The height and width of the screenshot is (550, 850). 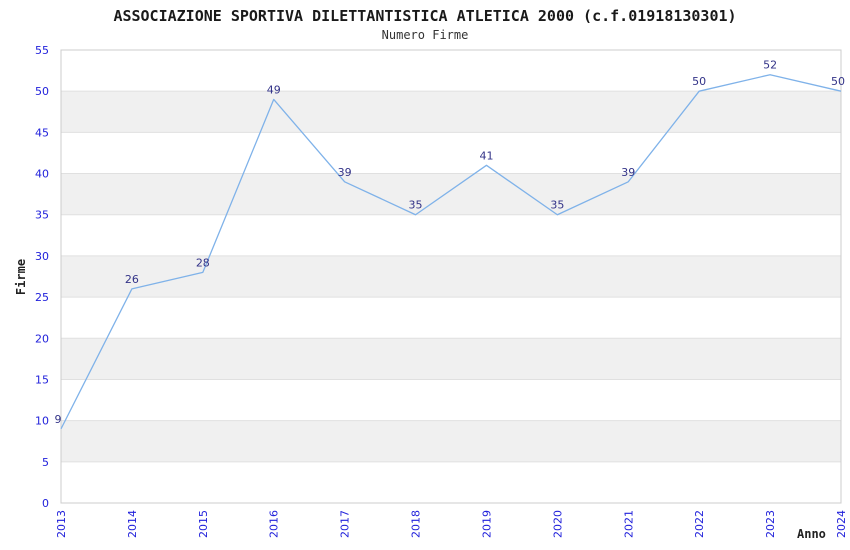 What do you see at coordinates (61, 524) in the screenshot?
I see `x-tick-label: 2013` at bounding box center [61, 524].